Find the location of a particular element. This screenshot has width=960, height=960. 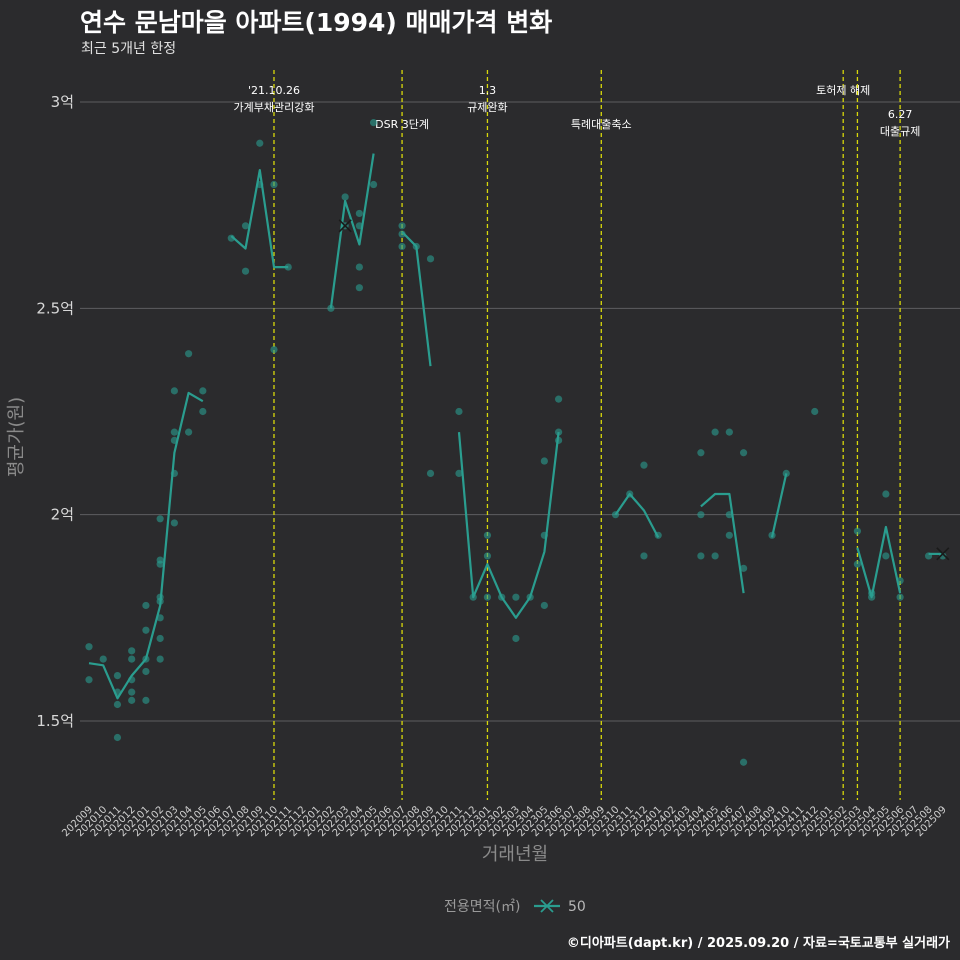

legend: 전용면적(㎡) 50 is located at coordinates (515, 907).